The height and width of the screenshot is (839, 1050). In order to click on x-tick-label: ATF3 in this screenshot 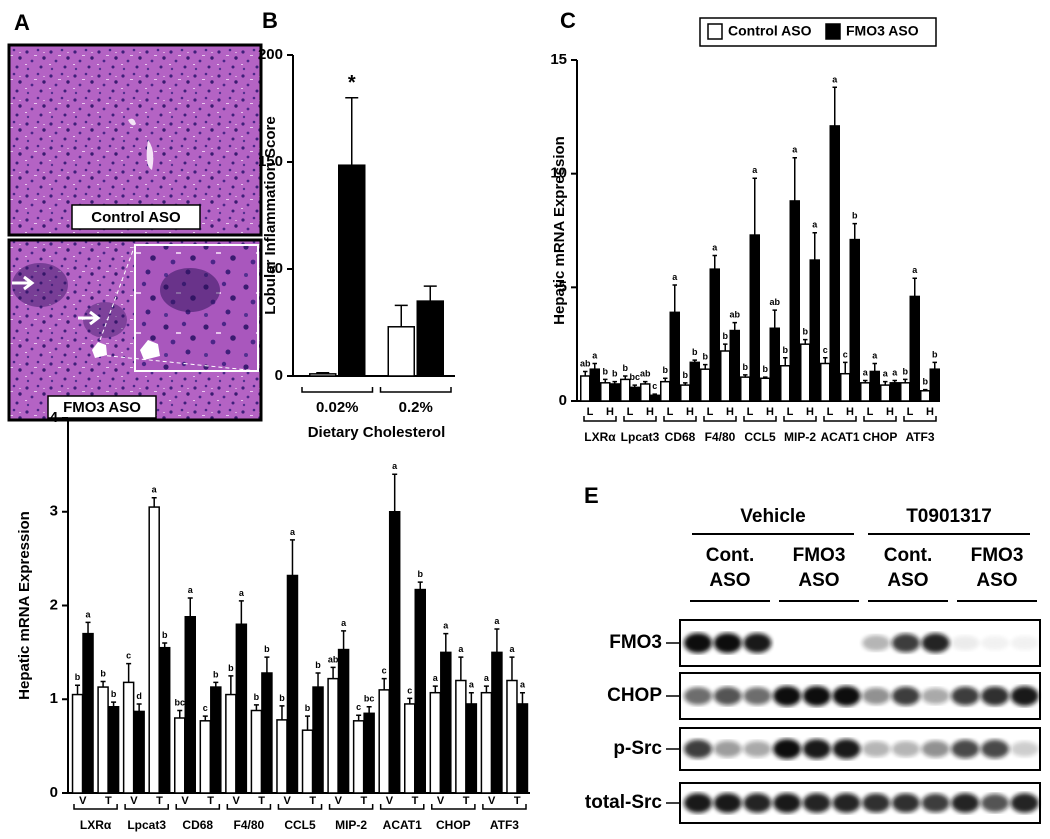, I will do `click(504, 825)`.